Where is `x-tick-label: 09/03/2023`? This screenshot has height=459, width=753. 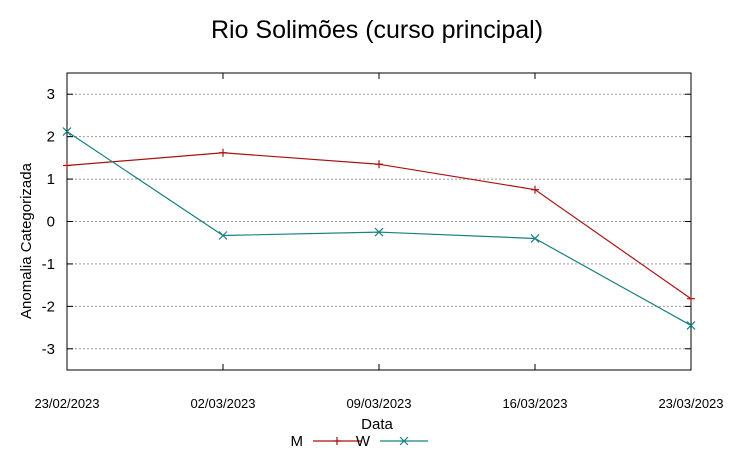
x-tick-label: 09/03/2023 is located at coordinates (378, 403).